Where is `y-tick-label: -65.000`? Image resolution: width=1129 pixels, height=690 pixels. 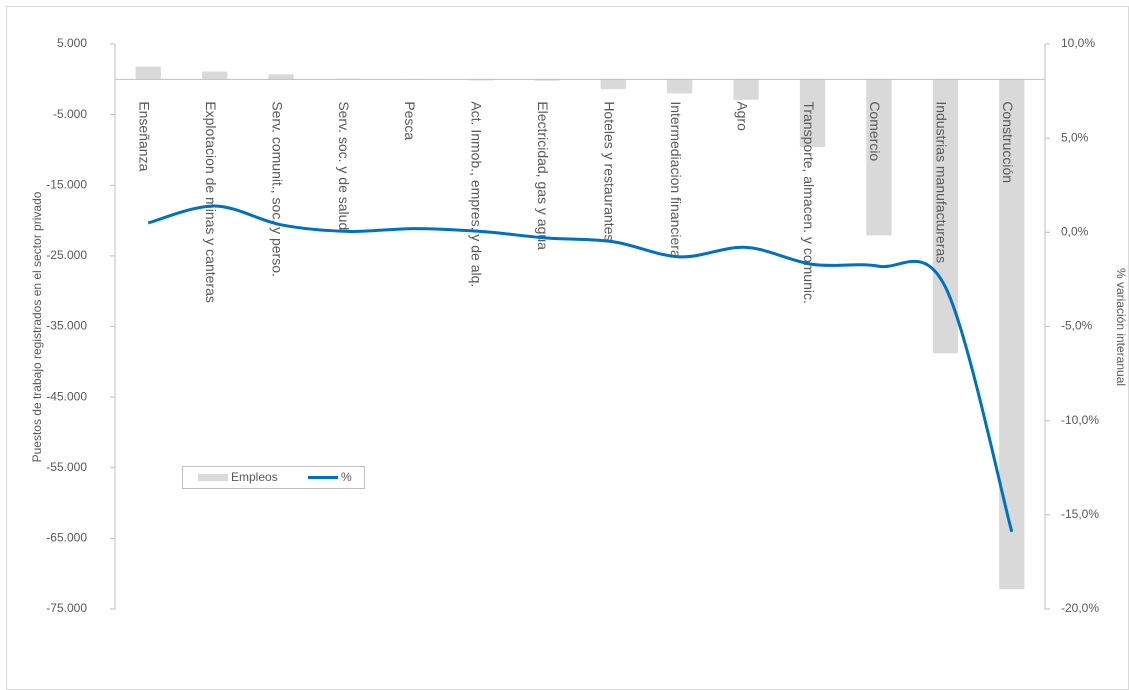
y-tick-label: -65.000 is located at coordinates (66, 538).